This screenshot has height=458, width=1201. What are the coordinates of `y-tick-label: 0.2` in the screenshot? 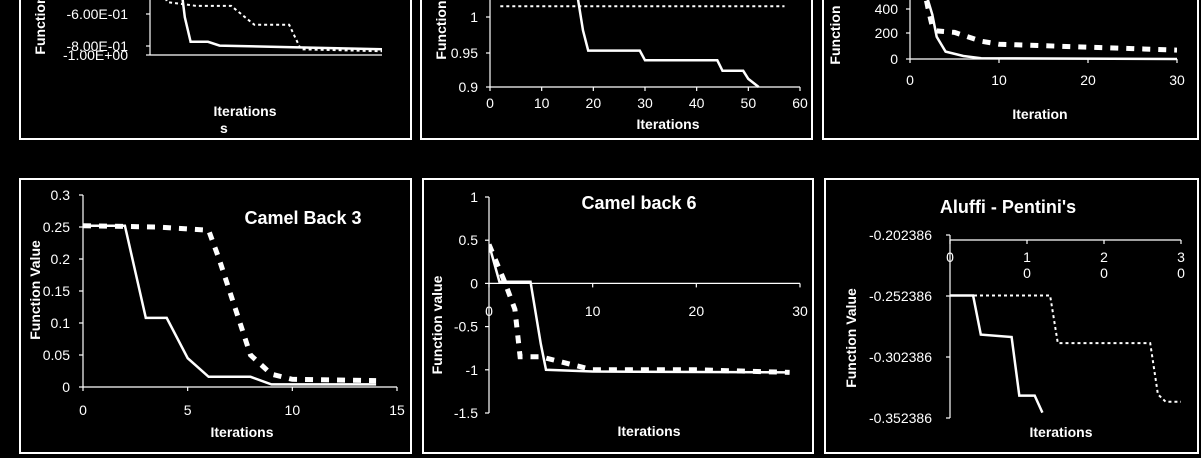 It's located at (61, 259).